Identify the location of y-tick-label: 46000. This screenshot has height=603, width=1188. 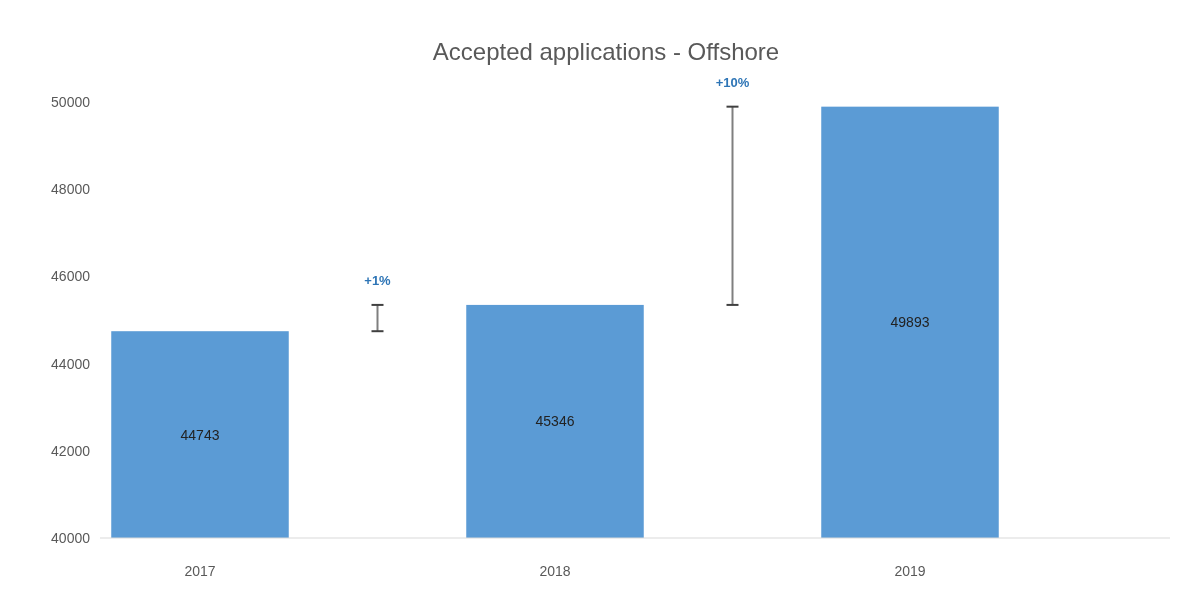
(71, 276).